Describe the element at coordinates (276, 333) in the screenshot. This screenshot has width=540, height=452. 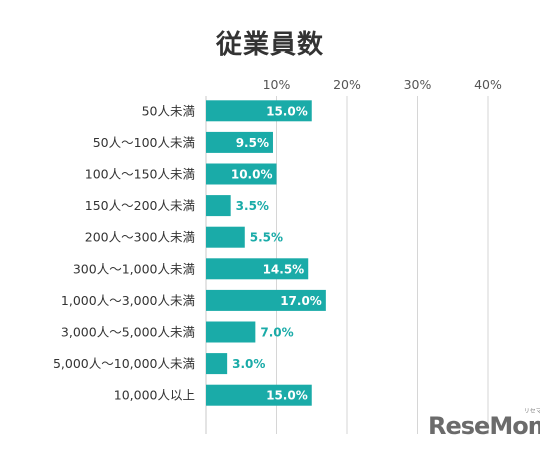
I see `data-label: 7.0%` at that location.